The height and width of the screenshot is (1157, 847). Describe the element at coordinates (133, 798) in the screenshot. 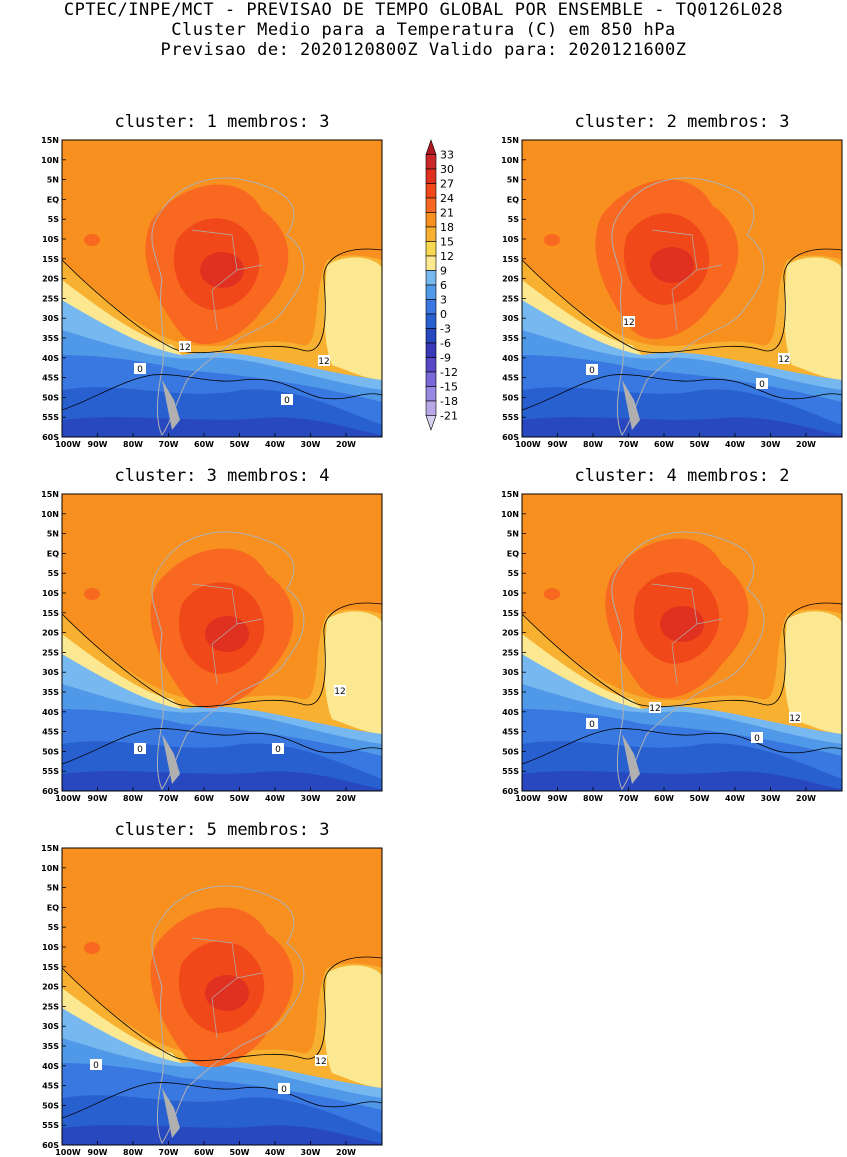

I see `lon-tick-label: 80W` at that location.